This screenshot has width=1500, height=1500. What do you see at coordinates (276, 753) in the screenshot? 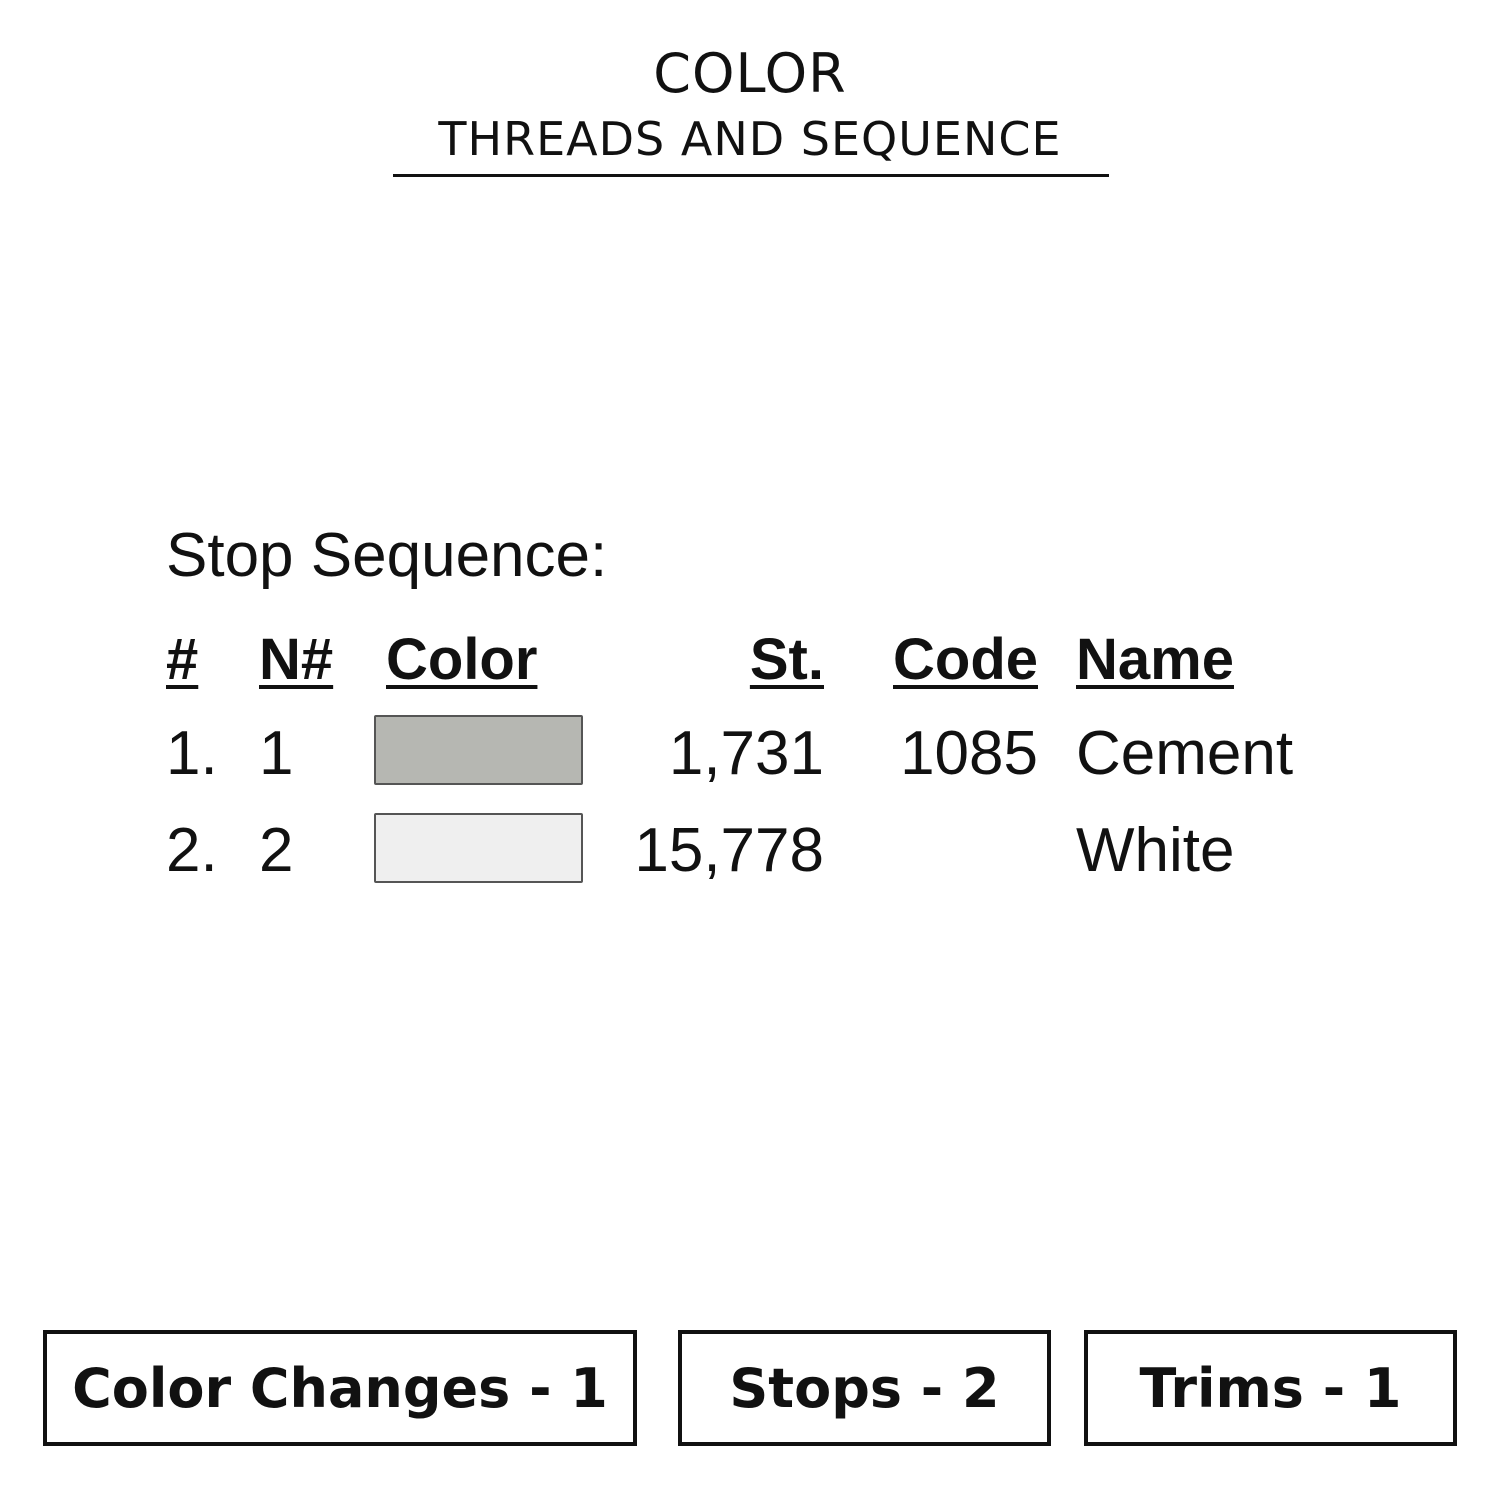
I see `row-needle: 1` at bounding box center [276, 753].